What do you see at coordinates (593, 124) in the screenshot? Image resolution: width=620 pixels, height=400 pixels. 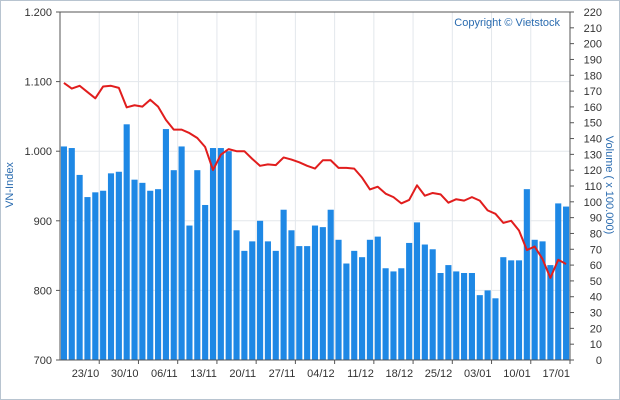 I see `right-tick-label: 150` at bounding box center [593, 124].